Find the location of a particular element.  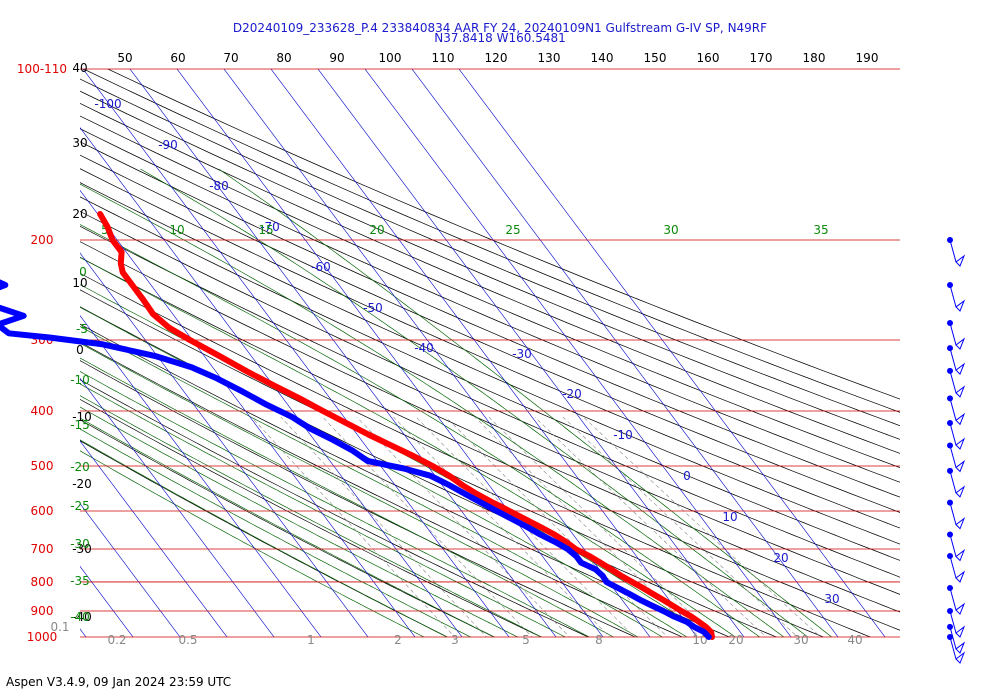

left-scale-label: -40 is located at coordinates (82, 617).